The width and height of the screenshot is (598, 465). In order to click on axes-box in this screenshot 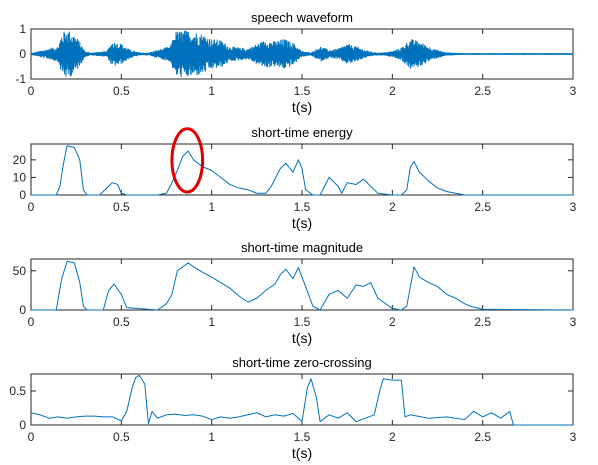, I will do `click(302, 284)`.